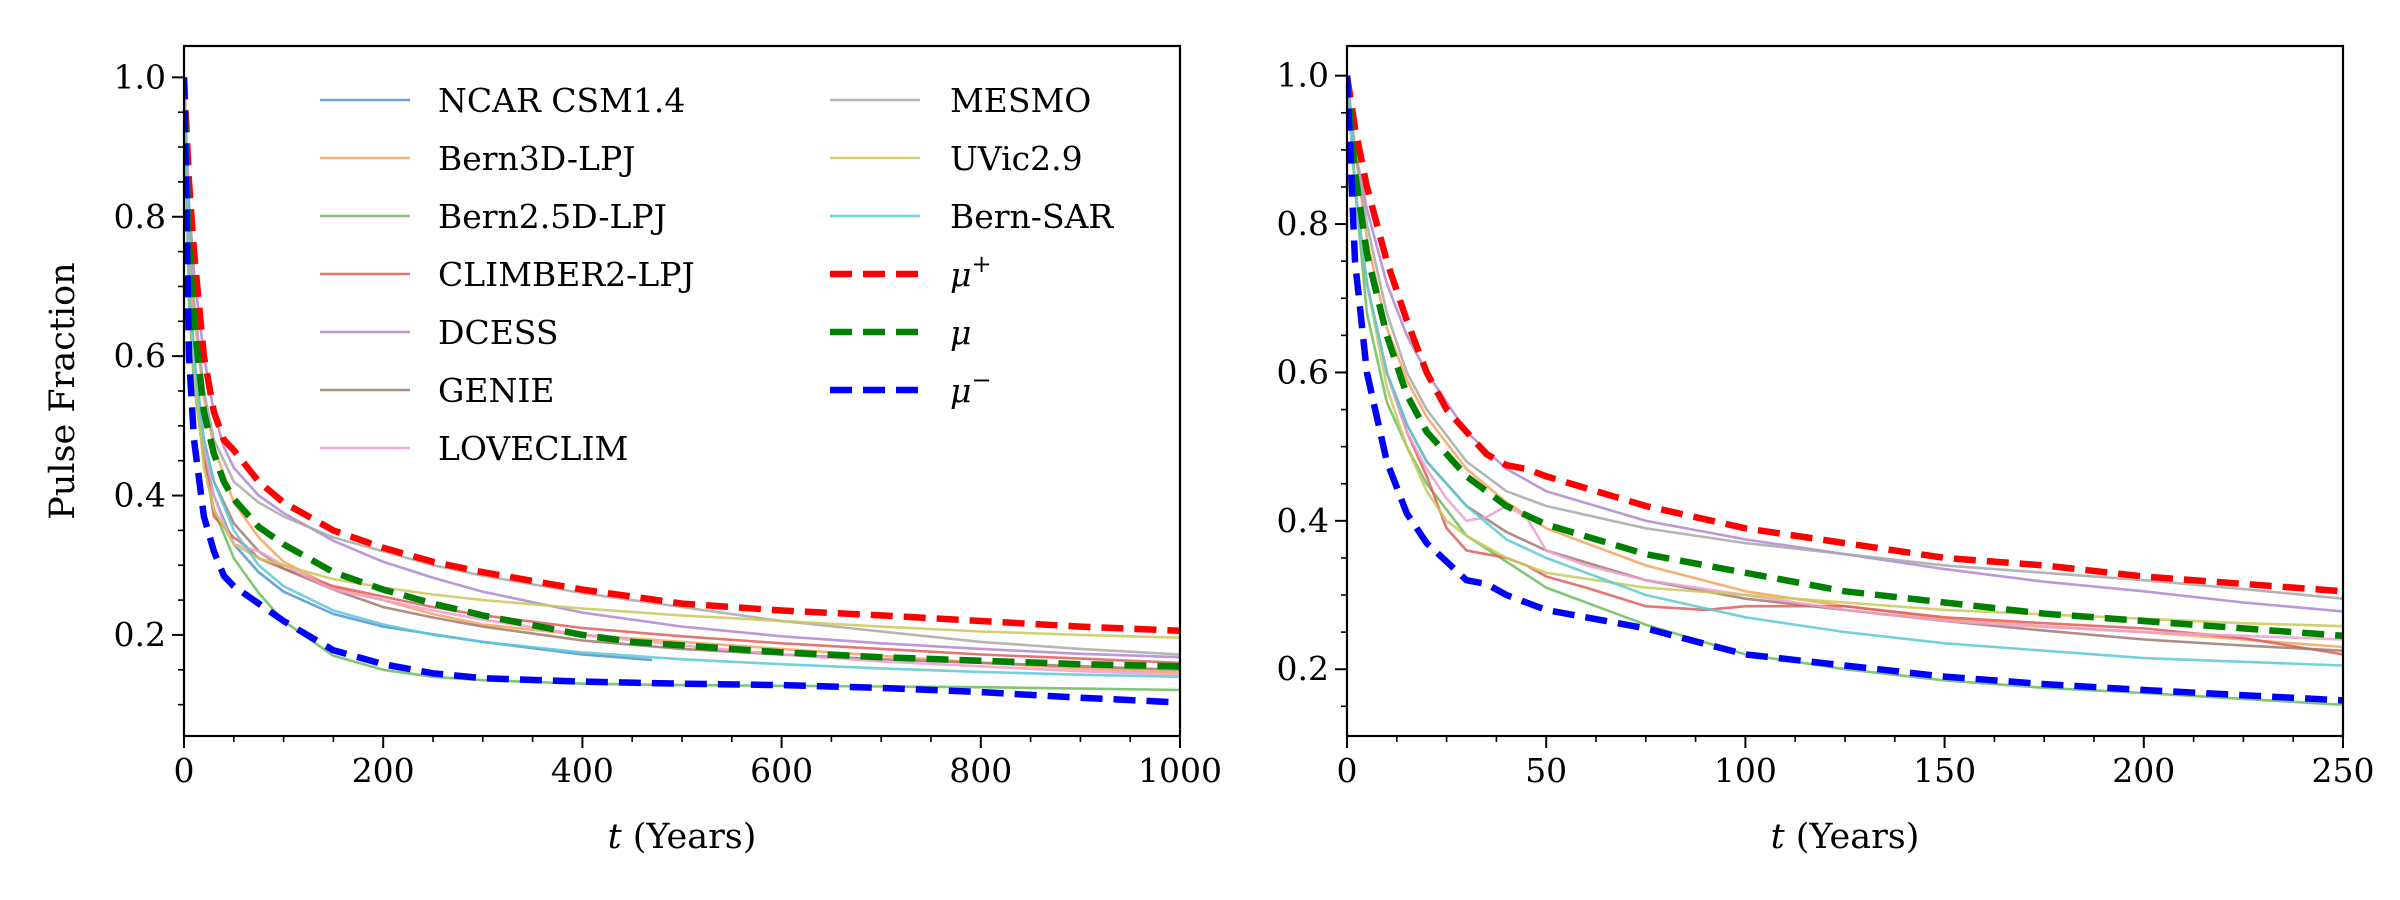 The height and width of the screenshot is (900, 2400). Describe the element at coordinates (1020, 100) in the screenshot. I see `legend-label-7: MESMO` at that location.